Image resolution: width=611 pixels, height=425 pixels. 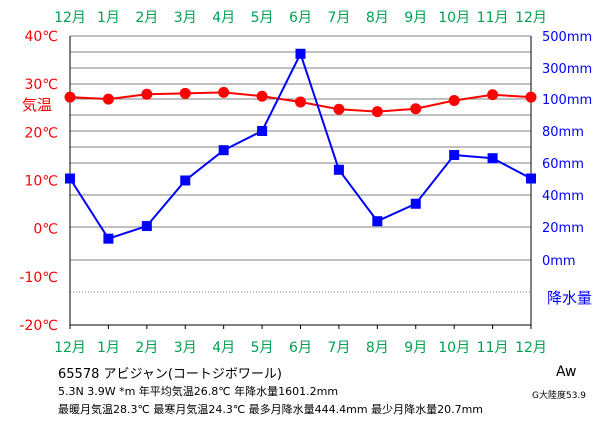 I want to click on temperature-tick-label: 10℃, so click(x=41, y=182).